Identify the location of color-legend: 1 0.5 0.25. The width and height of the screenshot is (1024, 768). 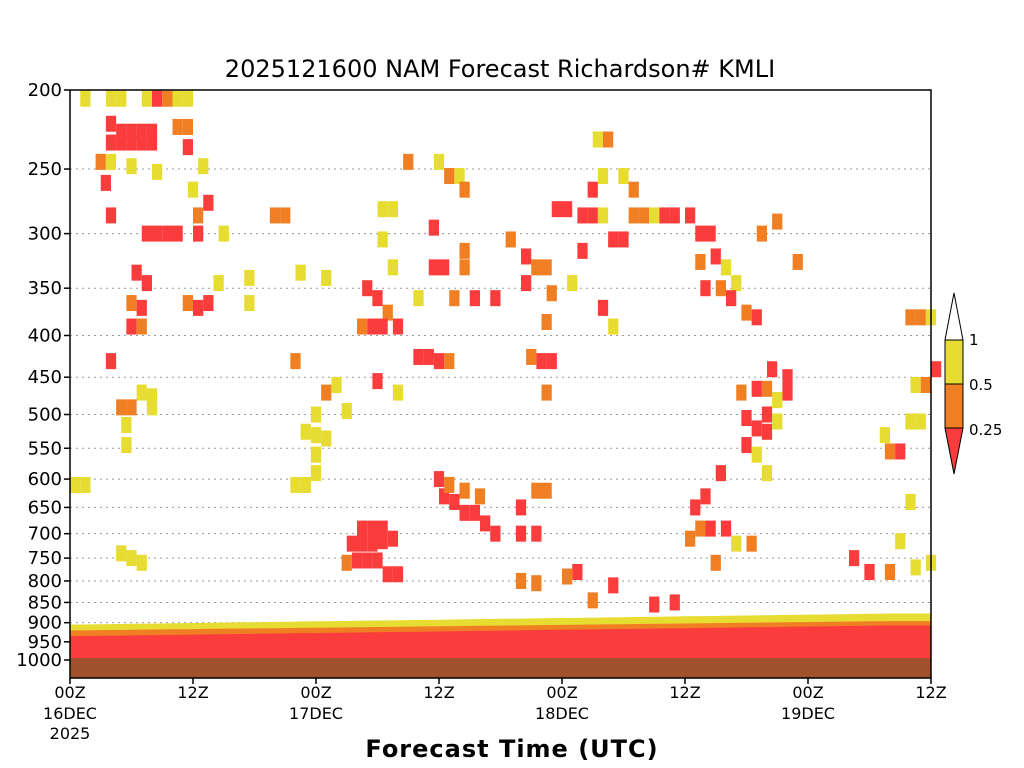
(973, 383).